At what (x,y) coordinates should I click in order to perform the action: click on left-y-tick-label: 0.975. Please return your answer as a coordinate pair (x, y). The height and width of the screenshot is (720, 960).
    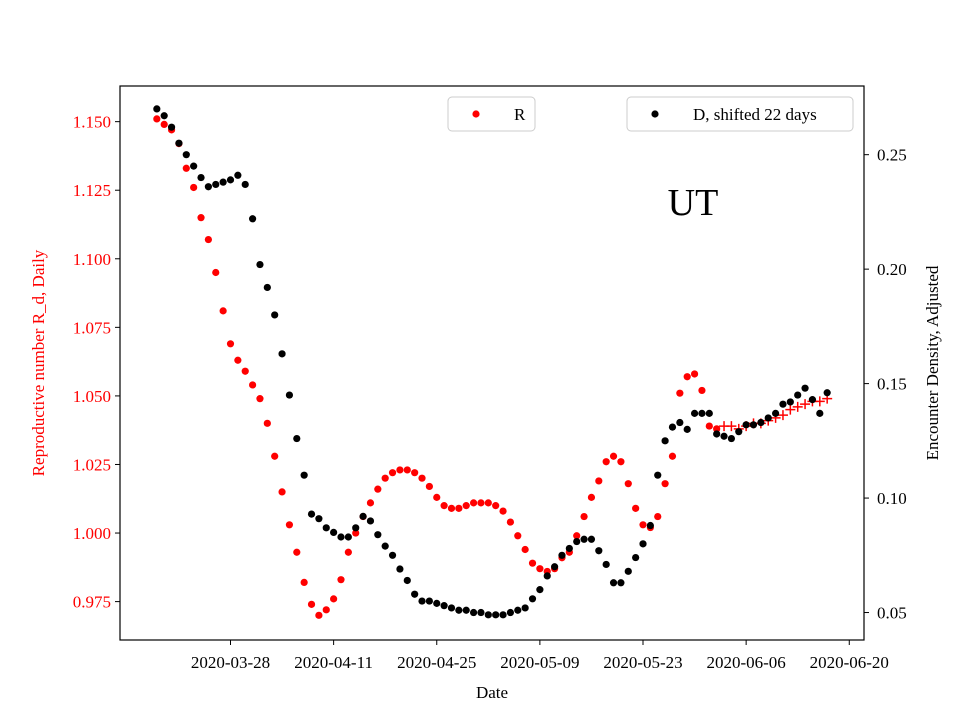
    Looking at the image, I should click on (92, 602).